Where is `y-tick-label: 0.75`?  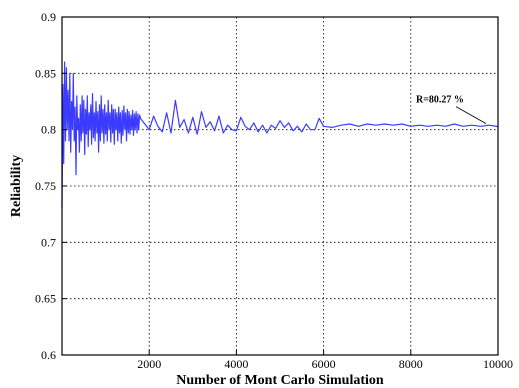 y-tick-label: 0.75 is located at coordinates (45, 186).